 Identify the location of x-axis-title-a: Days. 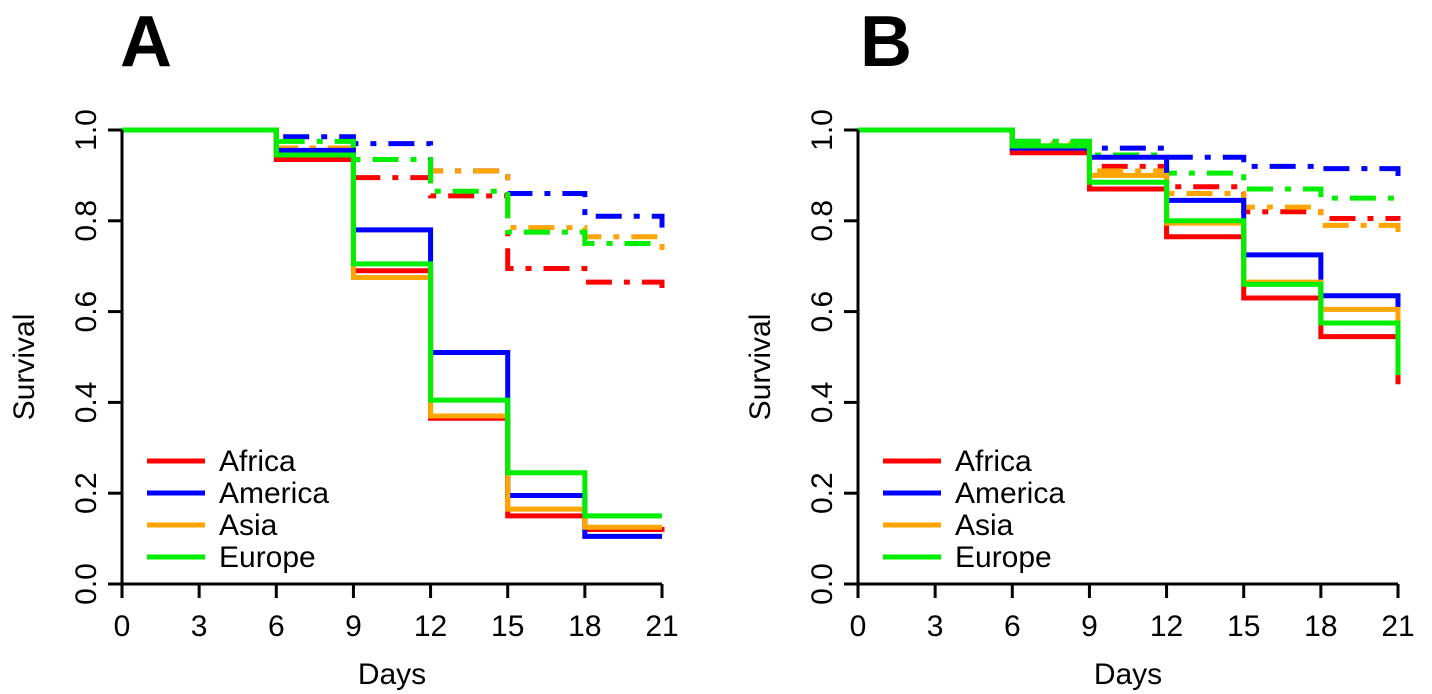
(392, 674).